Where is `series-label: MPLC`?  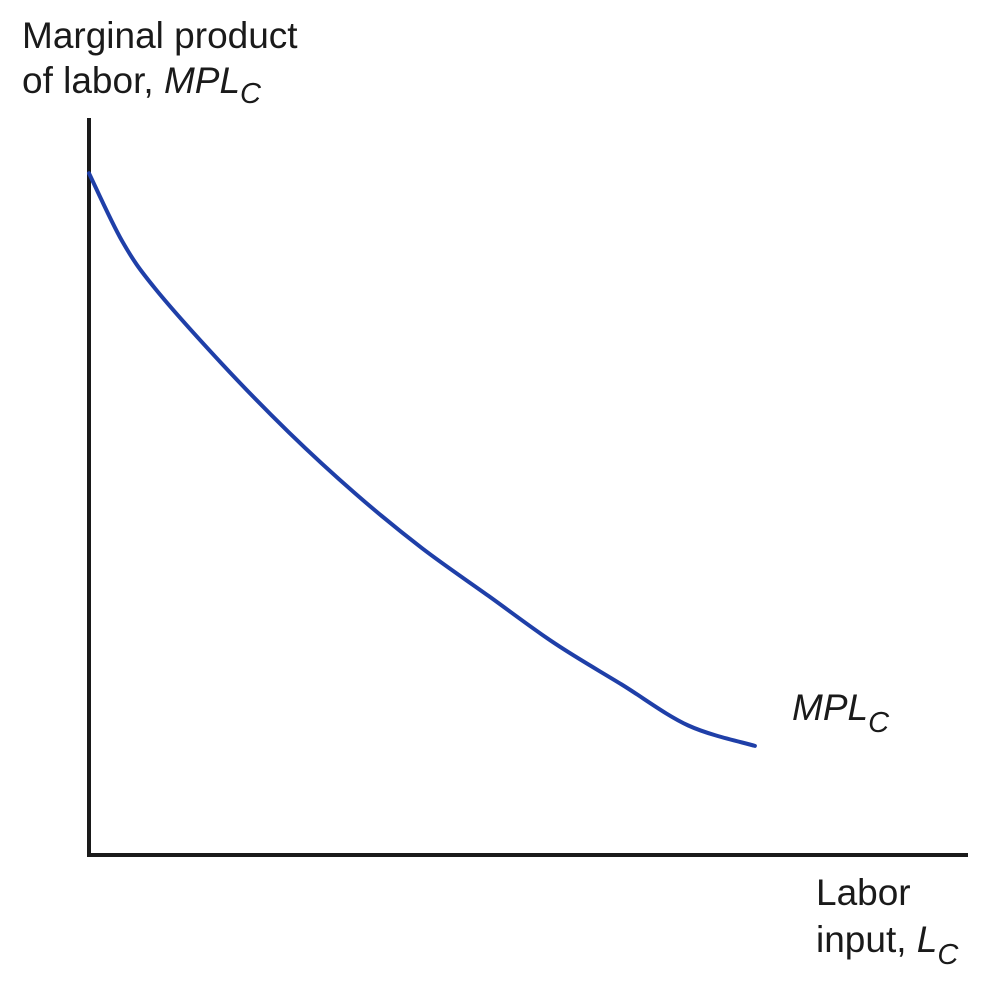 series-label: MPLC is located at coordinates (841, 713).